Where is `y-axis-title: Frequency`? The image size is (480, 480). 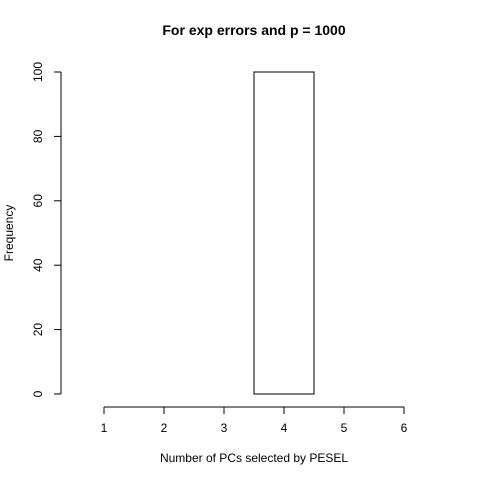
y-axis-title: Frequency is located at coordinates (9, 233).